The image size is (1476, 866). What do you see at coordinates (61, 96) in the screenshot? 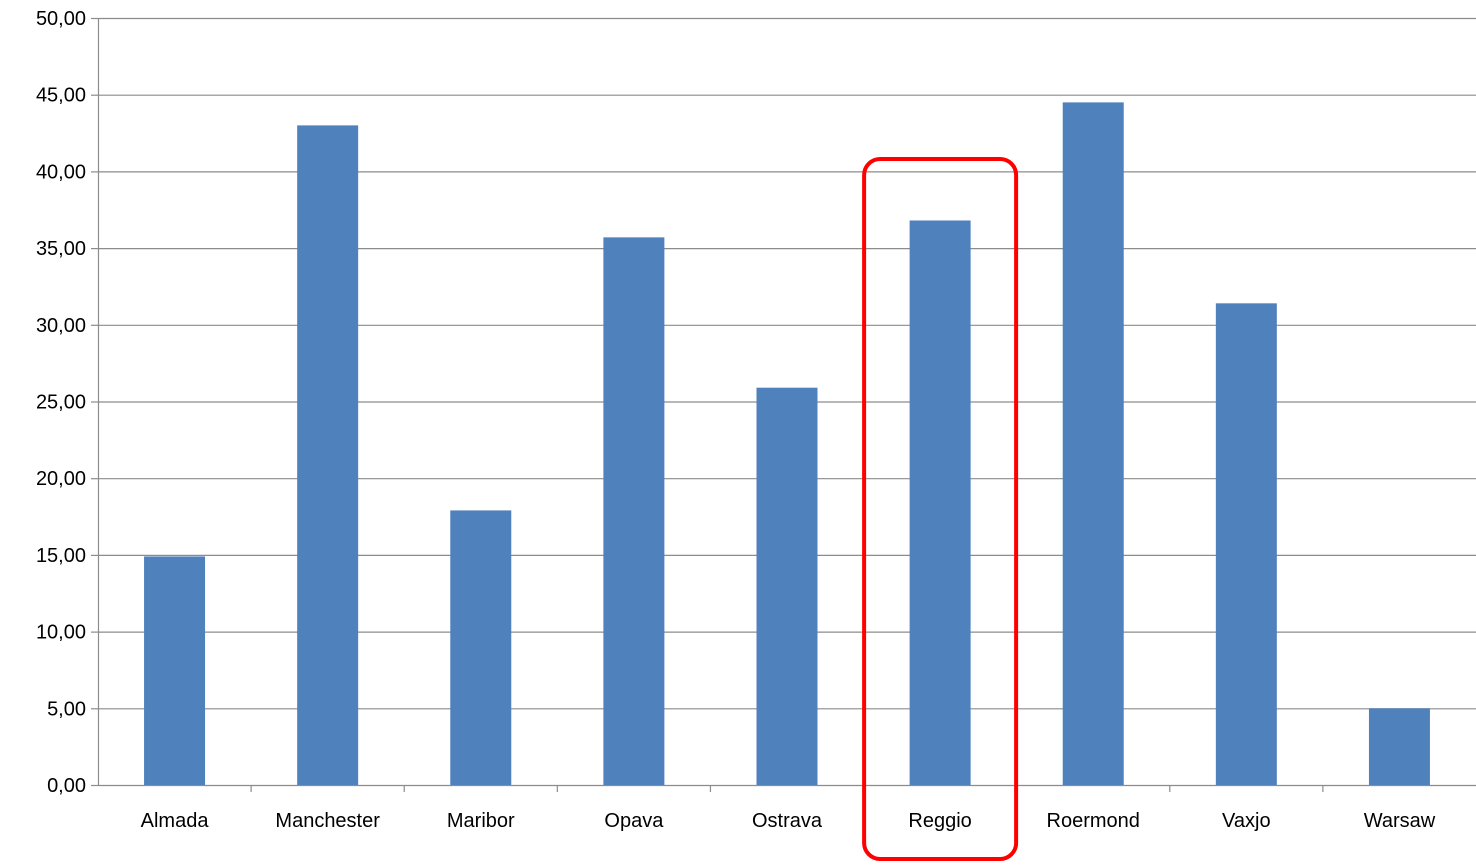
I see `y-tick-label: 45,00` at bounding box center [61, 96].